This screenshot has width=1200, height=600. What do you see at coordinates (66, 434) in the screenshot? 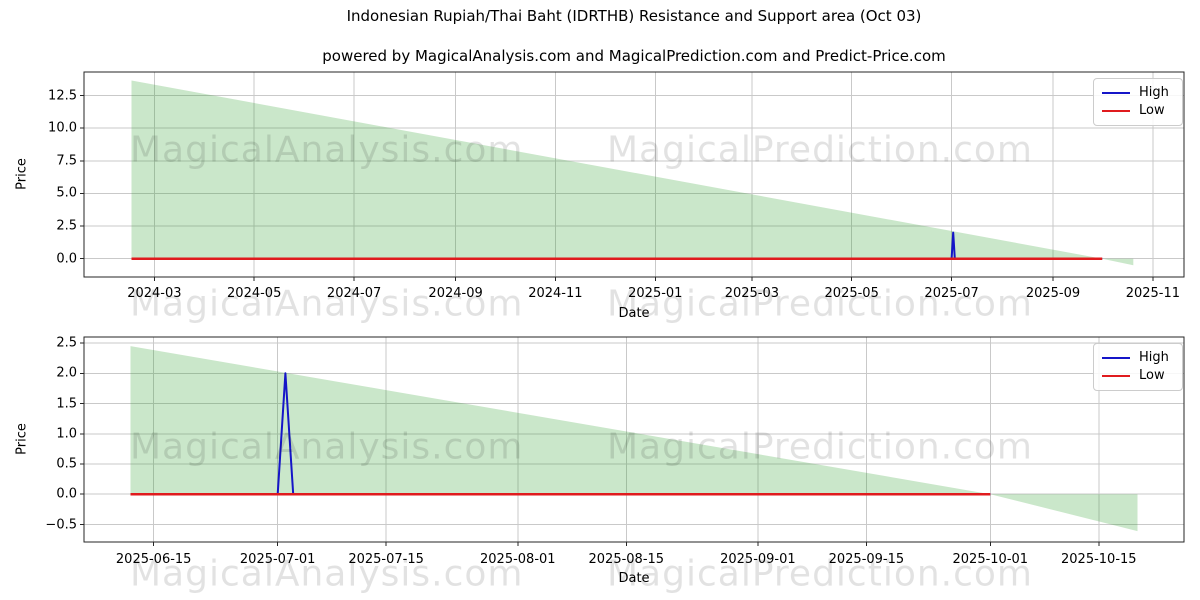
I see `y-tick-label: 1.0` at bounding box center [66, 434].